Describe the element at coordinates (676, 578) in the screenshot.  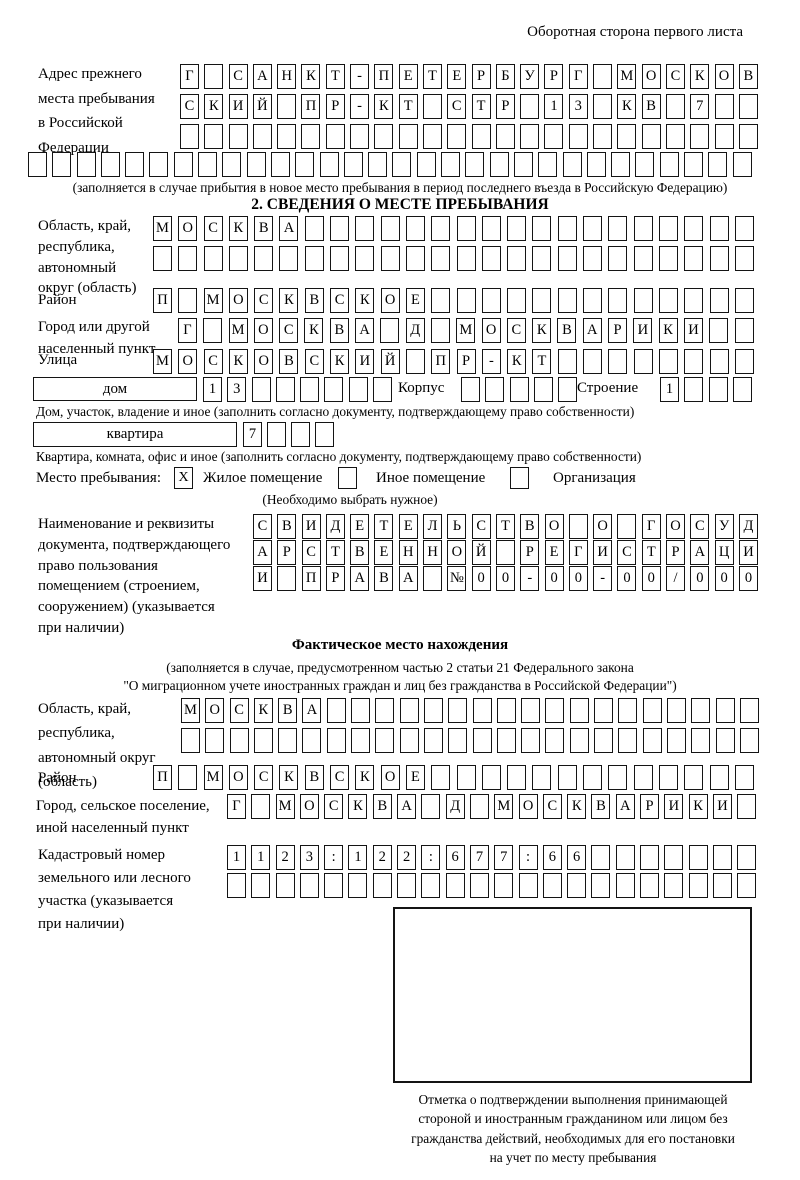
I see `char-cell: /` at that location.